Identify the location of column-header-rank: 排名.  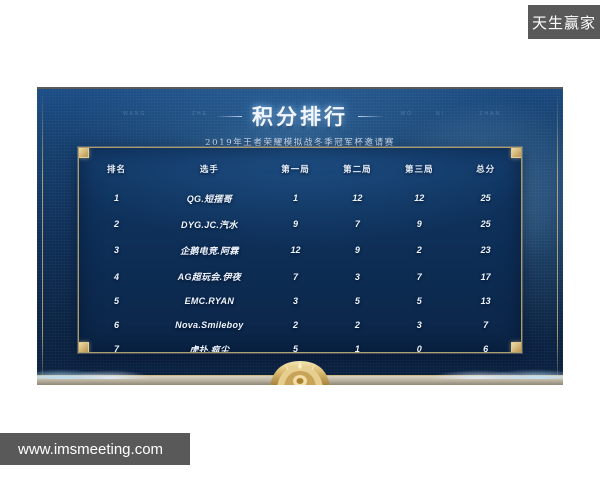
(117, 169).